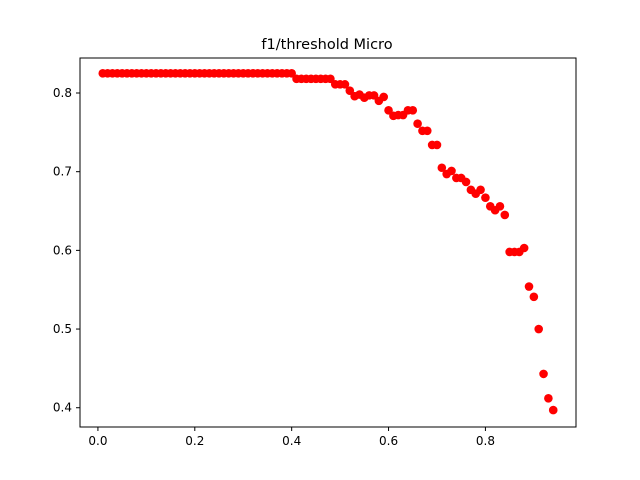 Image resolution: width=640 pixels, height=480 pixels. What do you see at coordinates (62, 408) in the screenshot?
I see `y-tick-label: 0.4` at bounding box center [62, 408].